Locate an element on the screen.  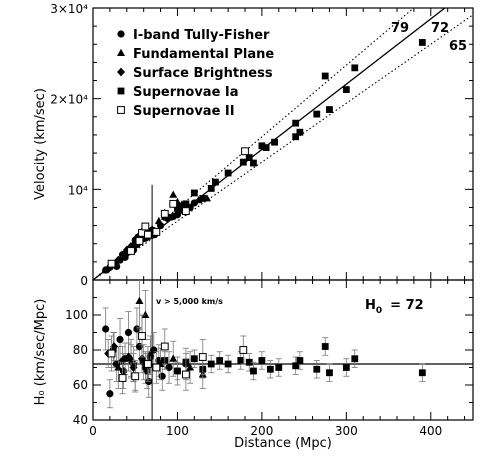
fit-line-label-79: 79 is located at coordinates (400, 28).